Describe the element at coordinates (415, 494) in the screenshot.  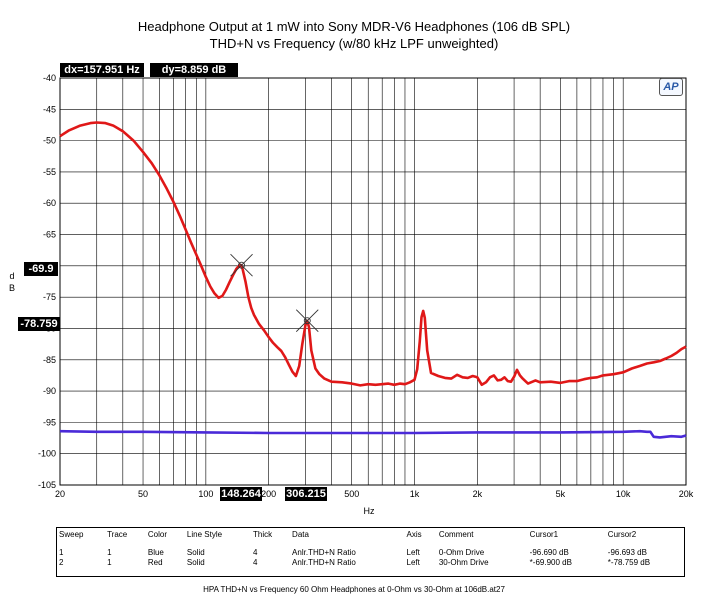
I see `x-tick-label: 1k` at that location.